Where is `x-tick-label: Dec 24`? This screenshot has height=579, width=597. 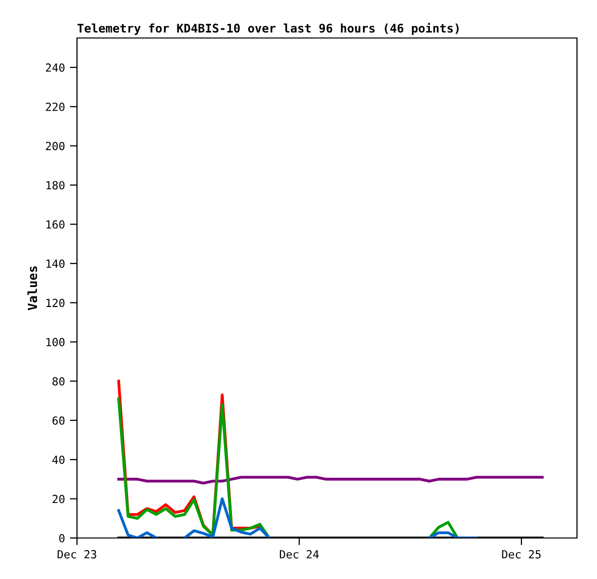 x-tick-label: Dec 24 is located at coordinates (299, 554).